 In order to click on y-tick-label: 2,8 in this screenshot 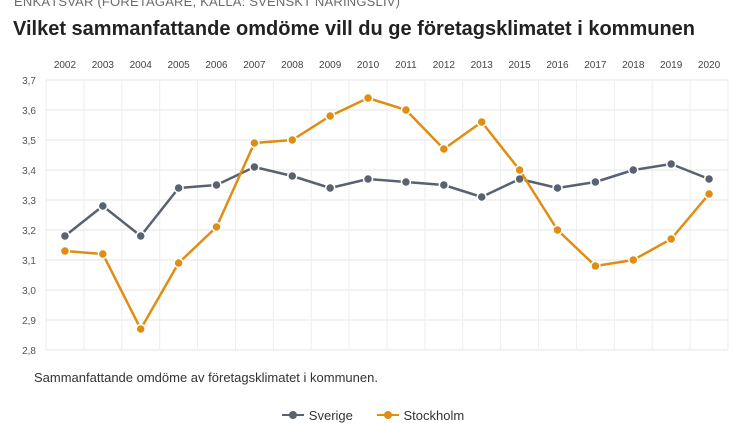, I will do `click(29, 351)`.